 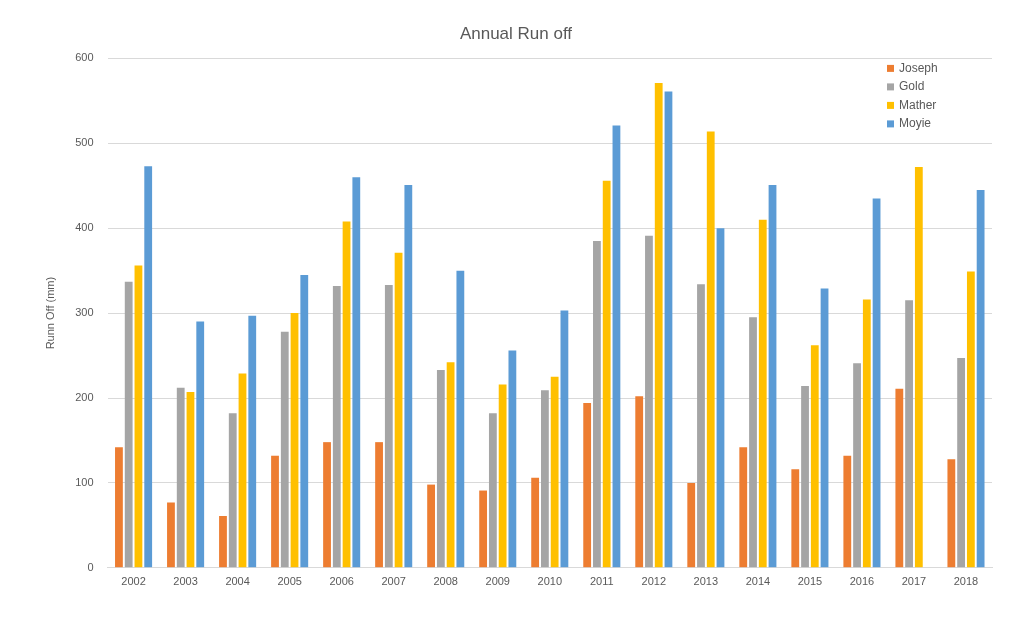 What do you see at coordinates (49, 313) in the screenshot?
I see `y-axis-title: Runn Off (mm)` at bounding box center [49, 313].